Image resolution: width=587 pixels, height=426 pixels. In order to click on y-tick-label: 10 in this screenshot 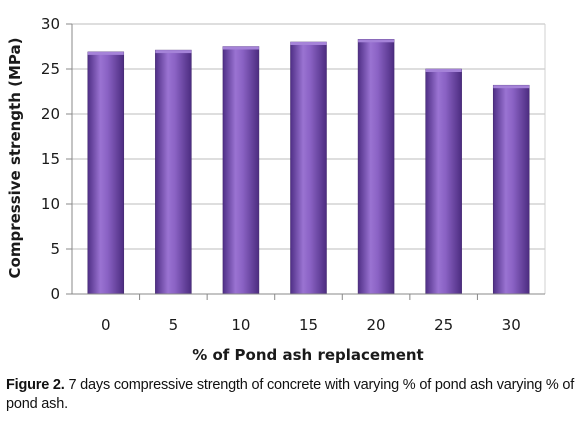, I will do `click(50, 204)`.